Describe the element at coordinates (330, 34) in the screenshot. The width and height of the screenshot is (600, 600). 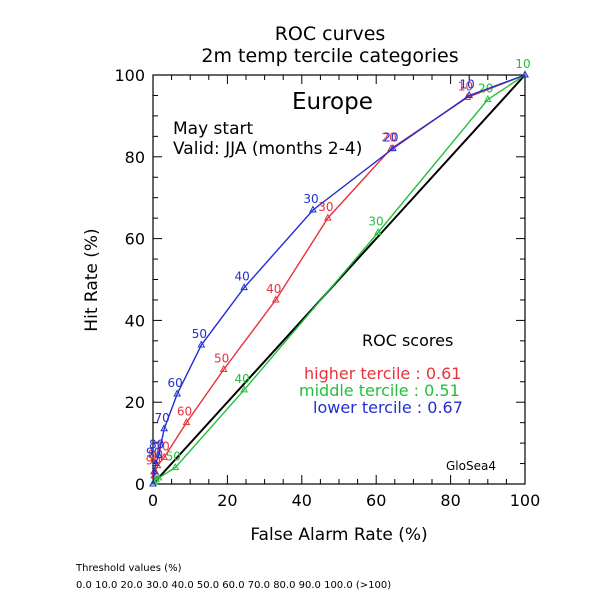
I see `chart-title: ROC curves` at that location.